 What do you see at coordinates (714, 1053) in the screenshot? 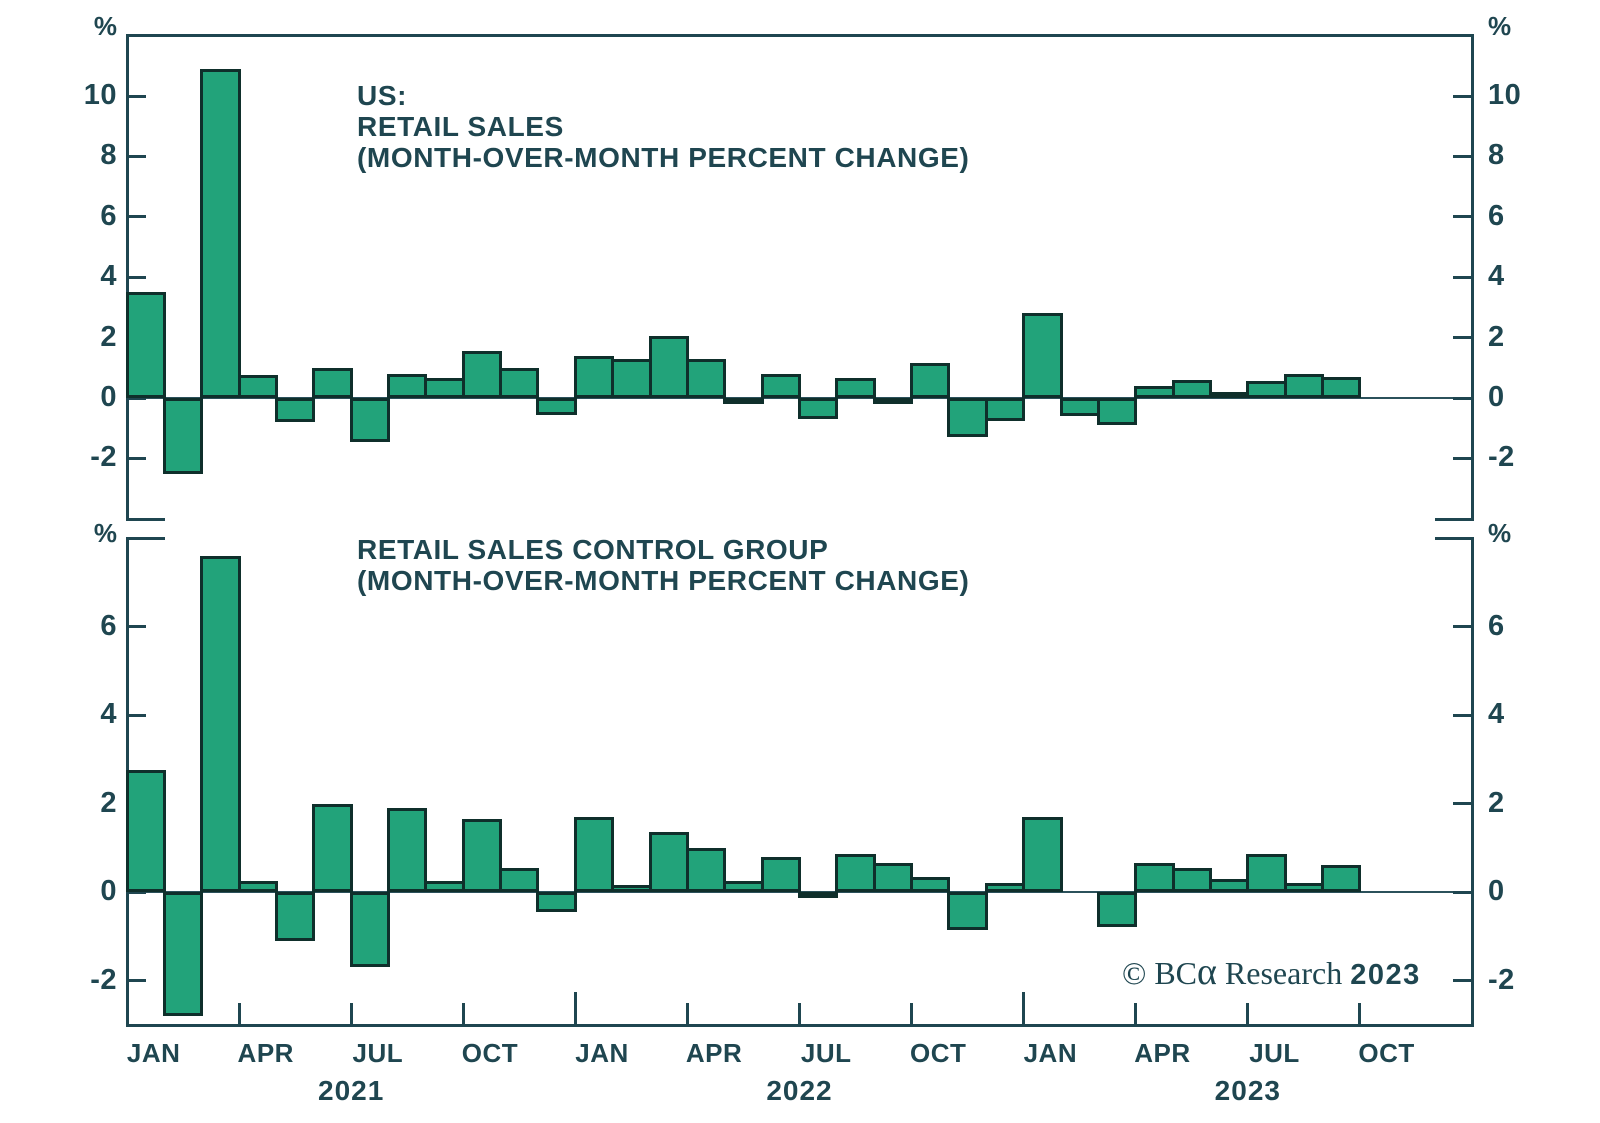
I see `month-label-apr-15: APR` at bounding box center [714, 1053].